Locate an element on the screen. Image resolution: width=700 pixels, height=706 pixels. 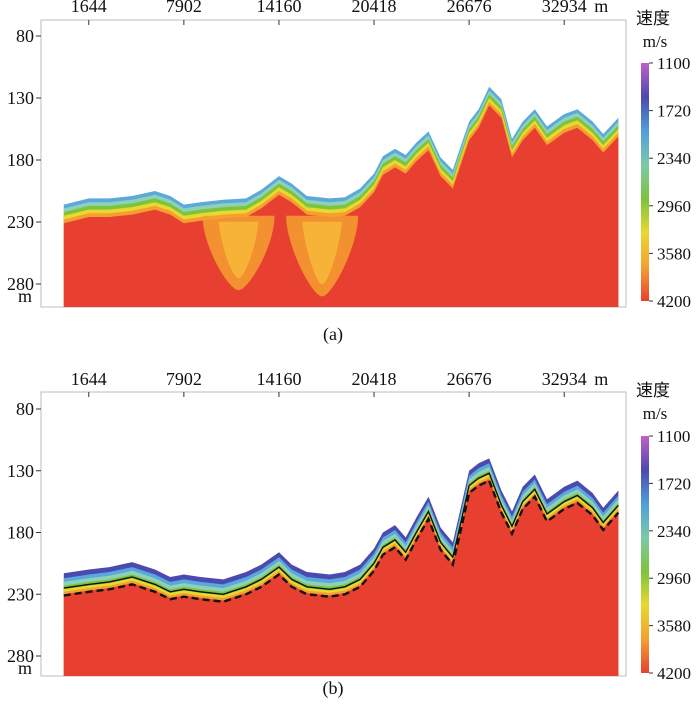
interface-solid-line is located at coordinates (341, 534).